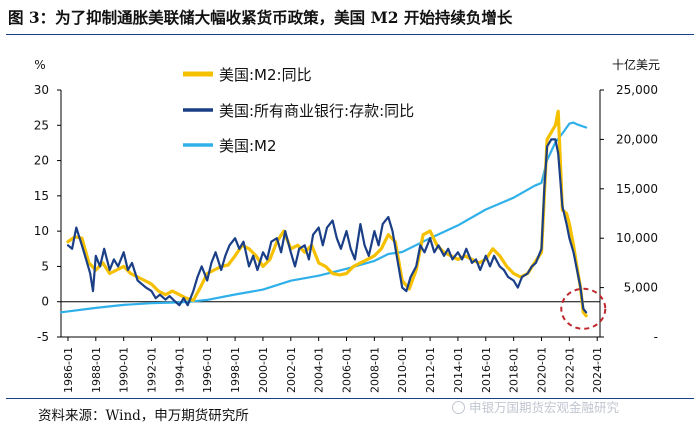 The height and width of the screenshot is (433, 700). Describe the element at coordinates (350, 34) in the screenshot. I see `title-divider` at that location.